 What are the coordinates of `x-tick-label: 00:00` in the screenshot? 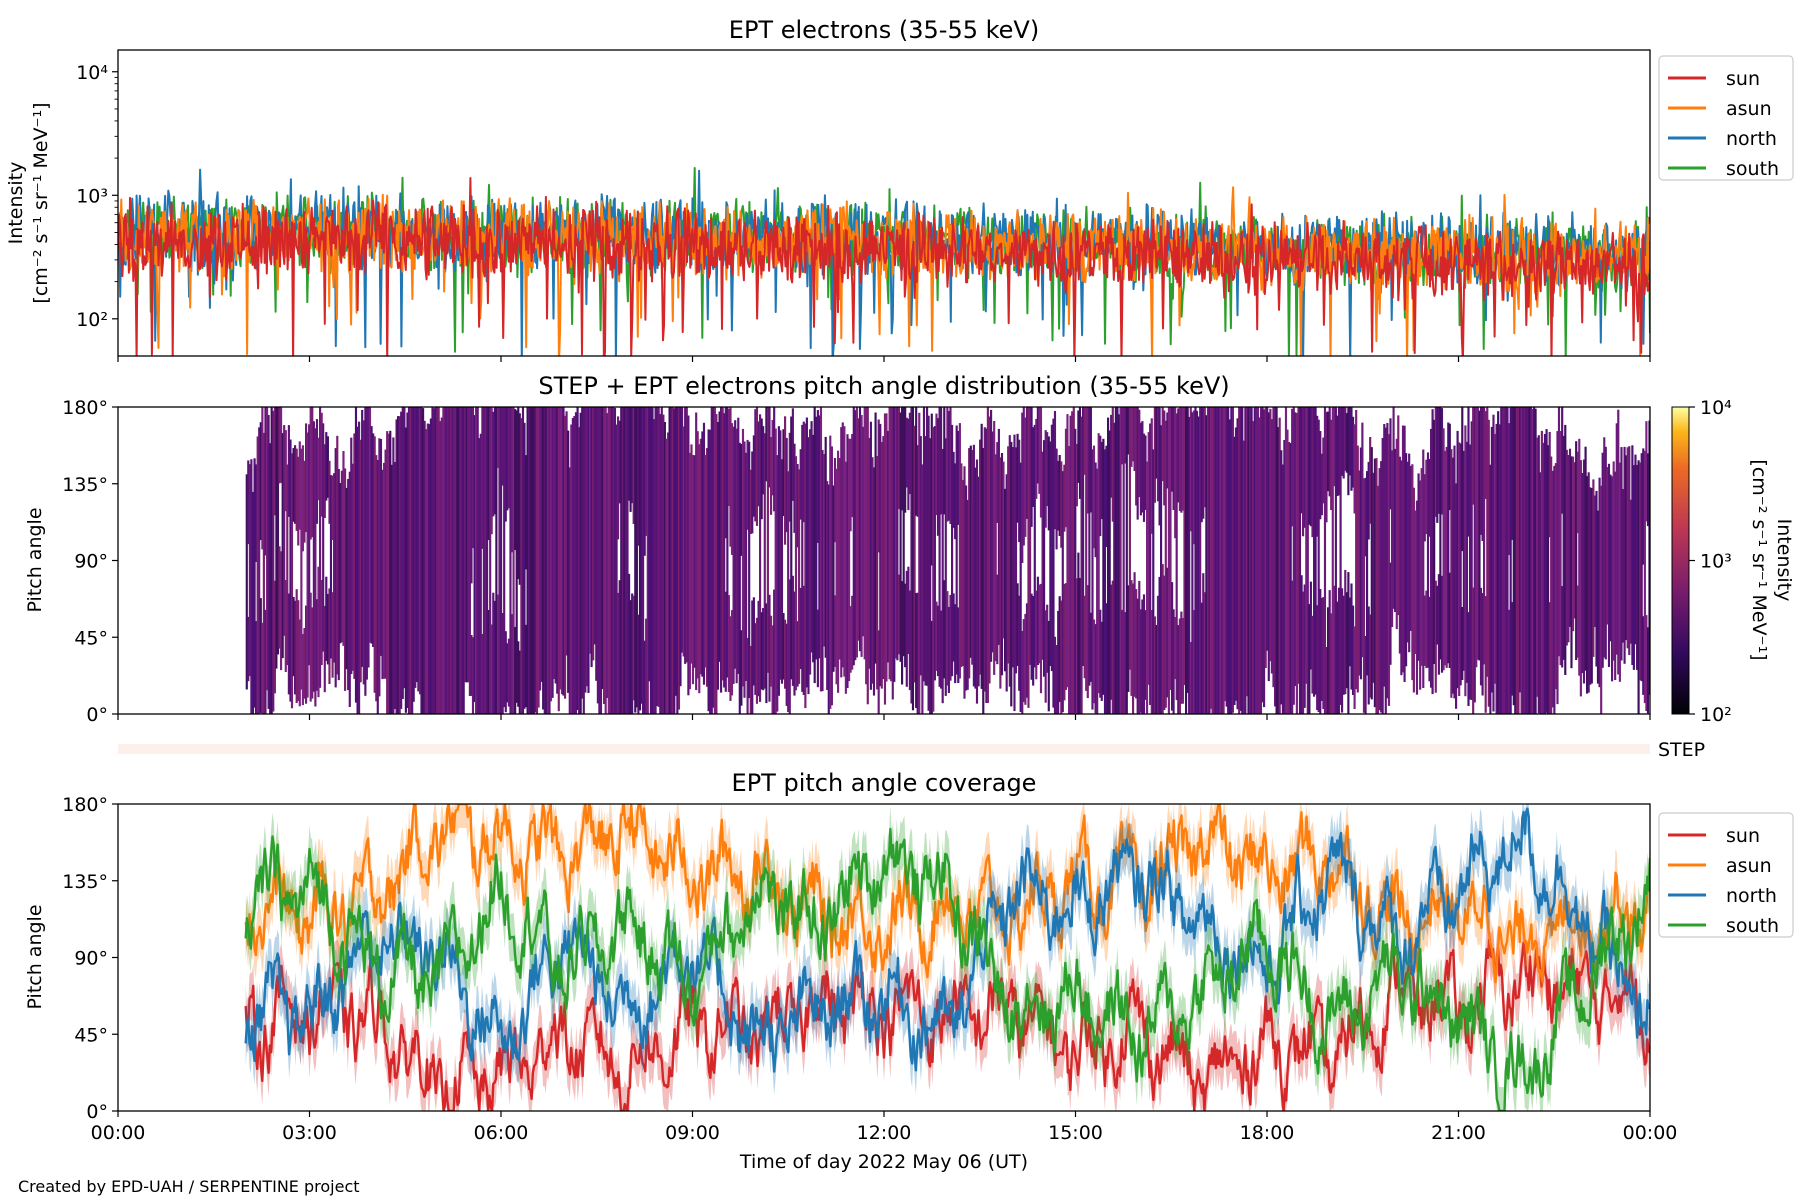 It's located at (118, 1133).